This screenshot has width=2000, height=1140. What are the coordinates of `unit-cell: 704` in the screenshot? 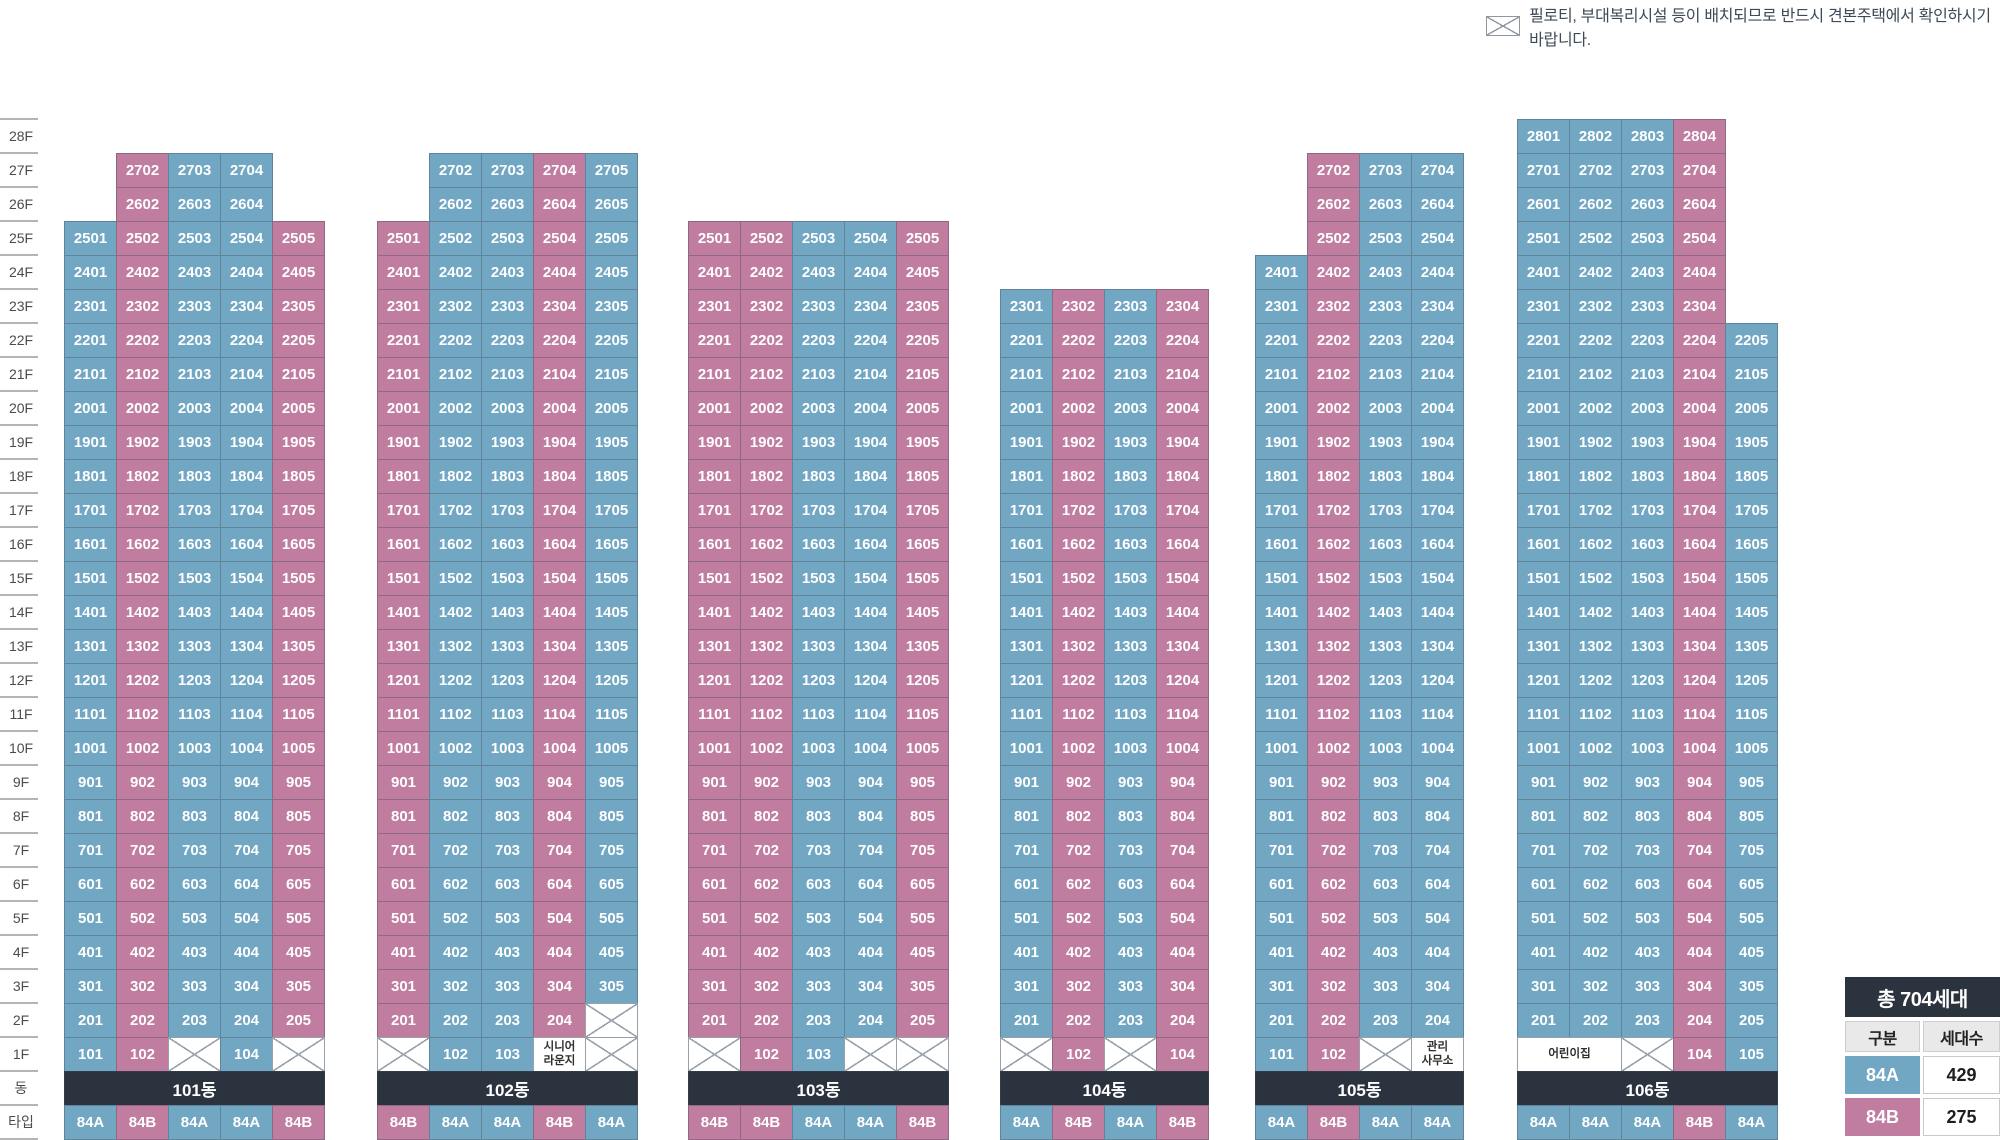 It's located at (559, 850).